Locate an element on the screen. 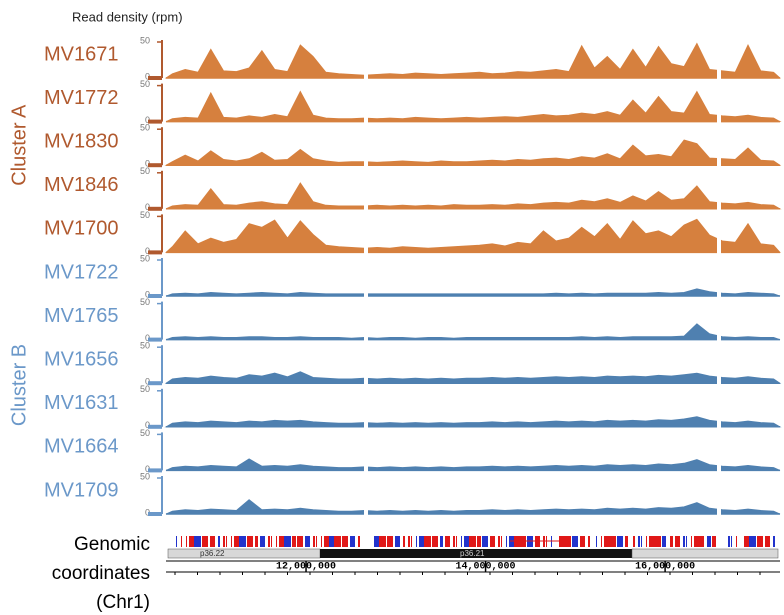 The height and width of the screenshot is (615, 784). y-axis-title: Read density (rpm) is located at coordinates (127, 16).